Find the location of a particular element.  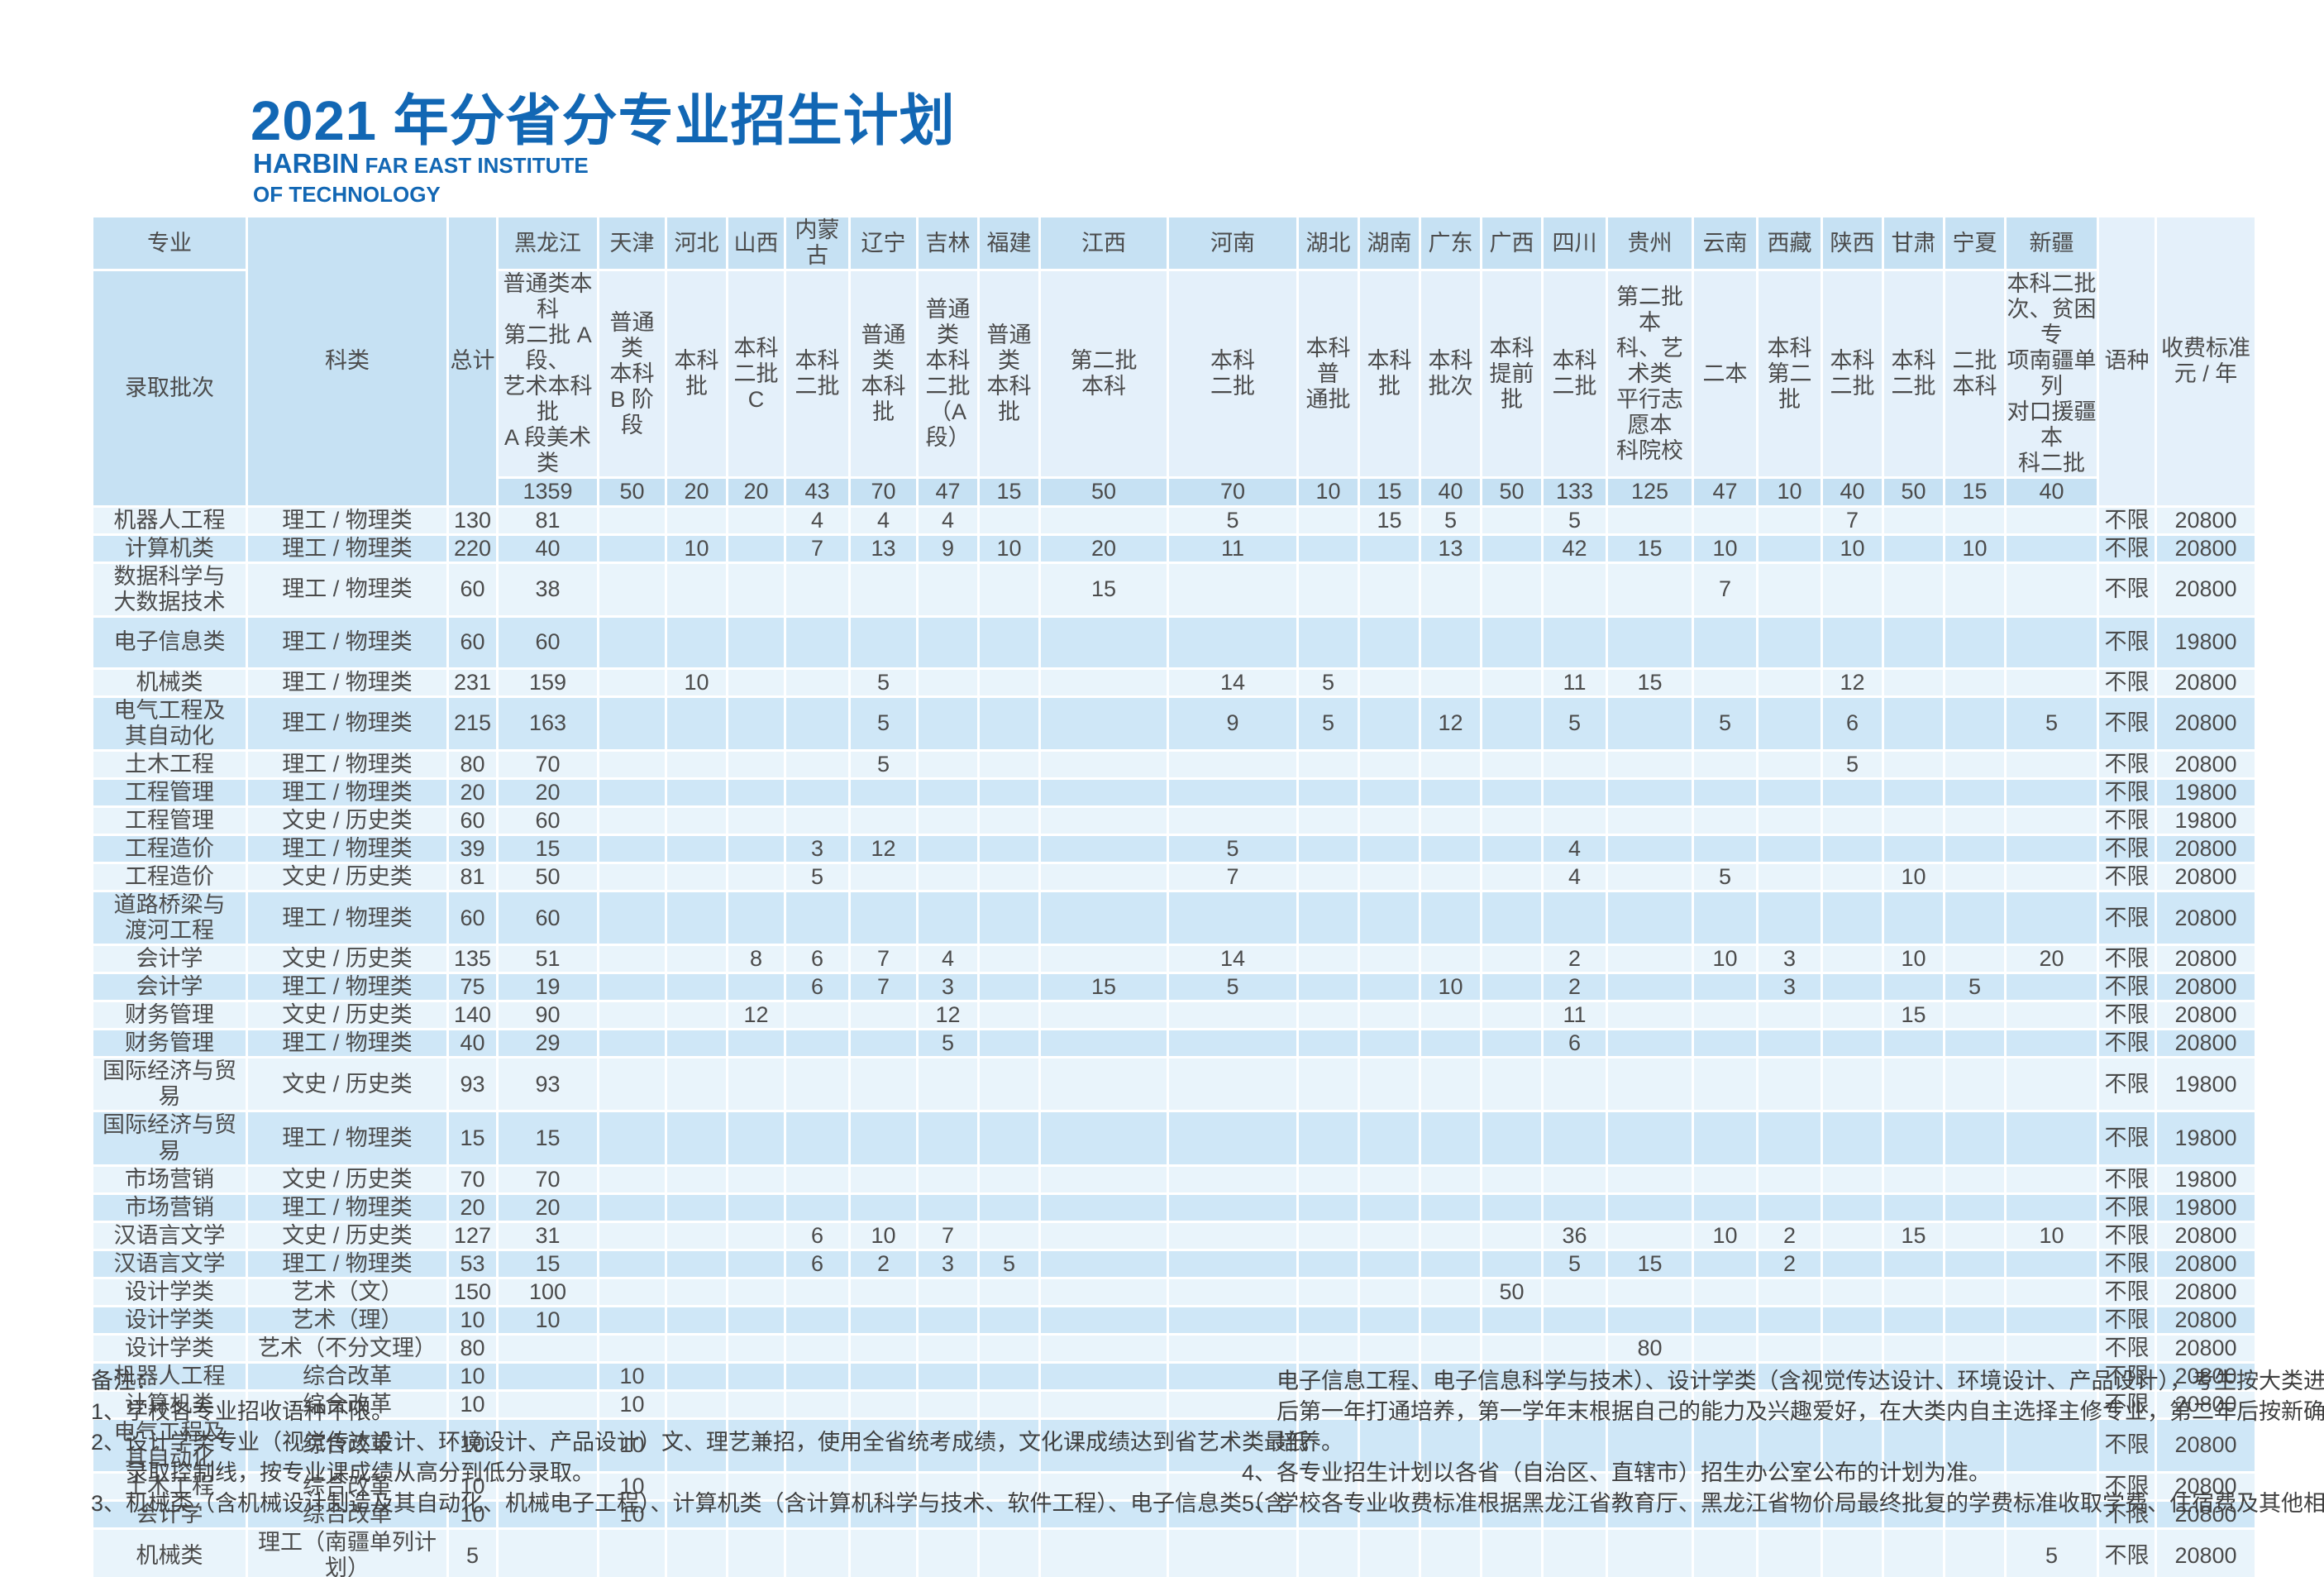

plan-row: 会计学 综合改革 10 10 不限 20800 is located at coordinates (1174, 1515).